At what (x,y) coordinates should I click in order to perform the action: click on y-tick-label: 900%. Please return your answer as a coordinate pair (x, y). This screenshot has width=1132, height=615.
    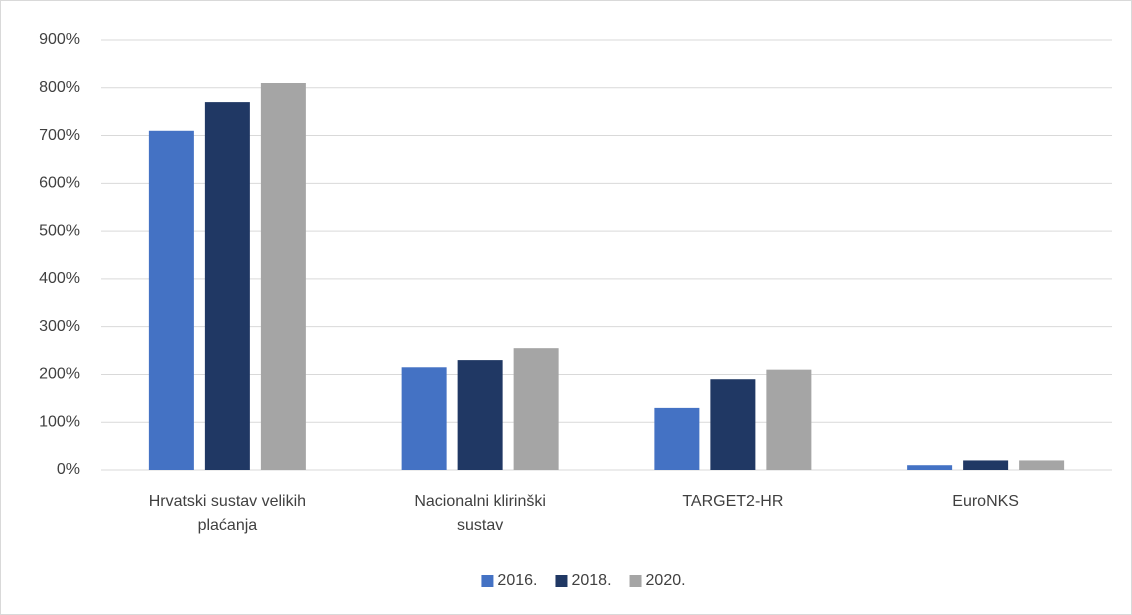
    Looking at the image, I should click on (59, 39).